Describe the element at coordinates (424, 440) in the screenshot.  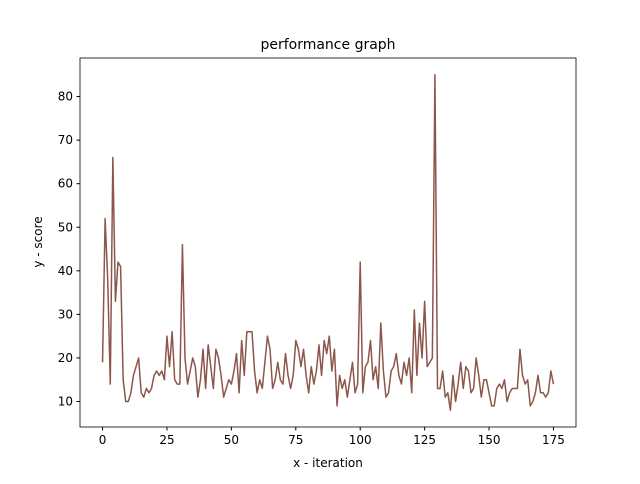
I see `x-tick-label: 125` at that location.